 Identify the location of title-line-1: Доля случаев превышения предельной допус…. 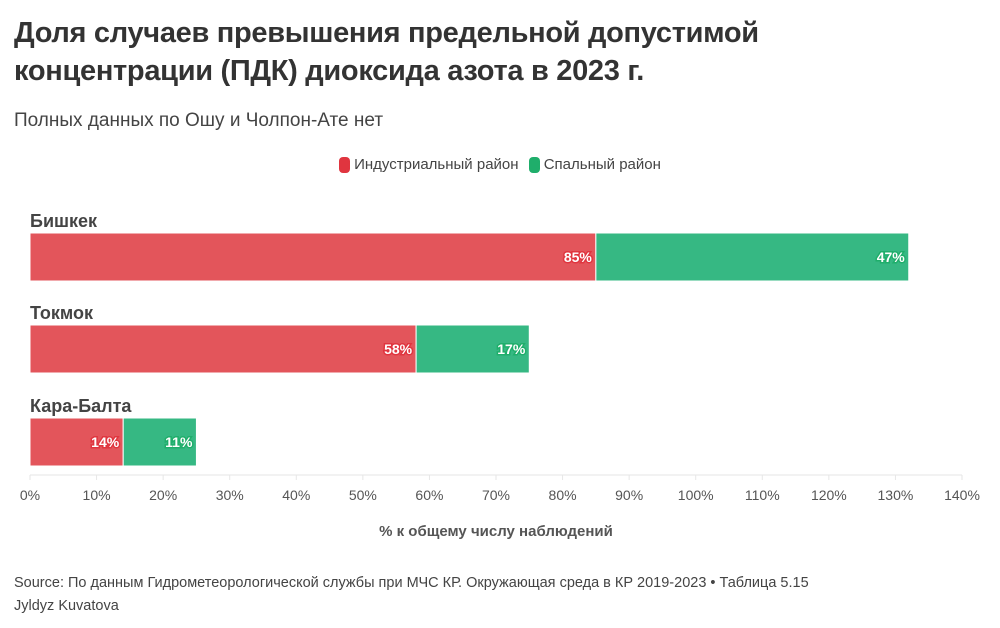
(386, 33).